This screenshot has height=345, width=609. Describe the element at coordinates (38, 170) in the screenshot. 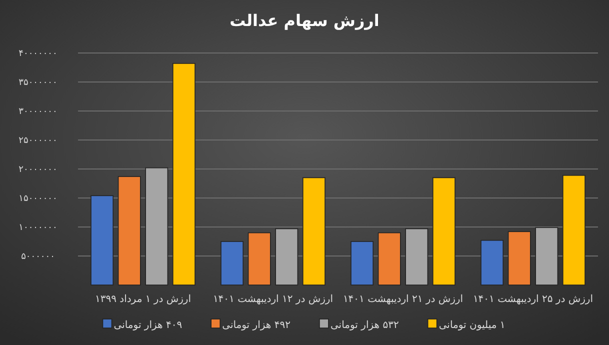

I see `y-tick-label: ۲۰۰۰۰۰۰۰` at that location.